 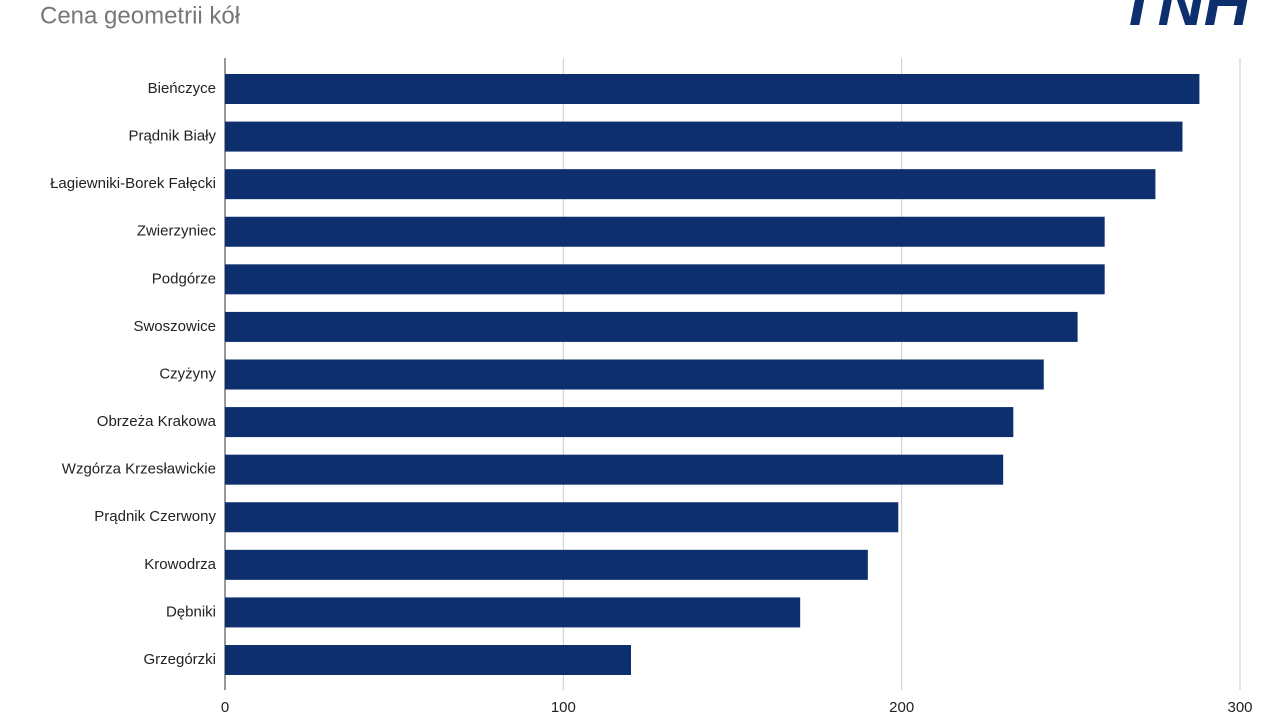 I want to click on x-tick-label: 200, so click(x=901, y=707).